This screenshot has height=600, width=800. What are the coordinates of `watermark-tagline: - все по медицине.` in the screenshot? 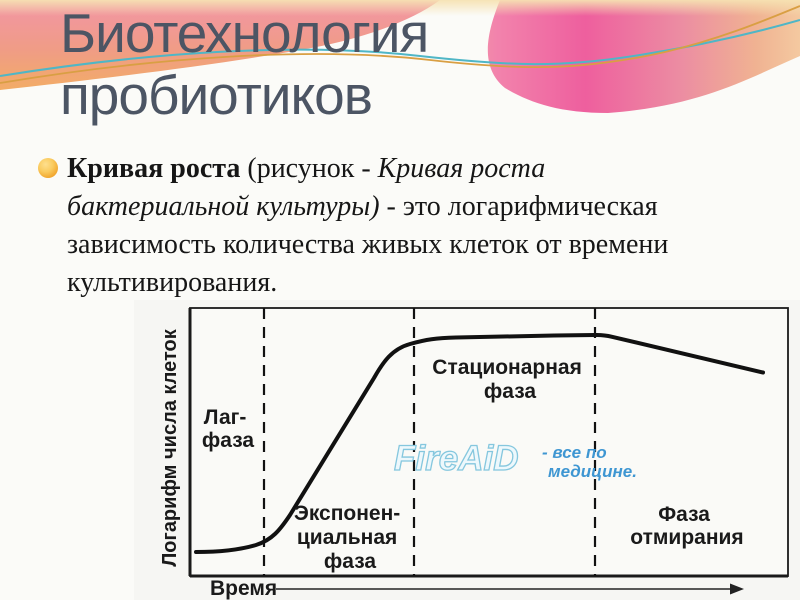 It's located at (589, 462).